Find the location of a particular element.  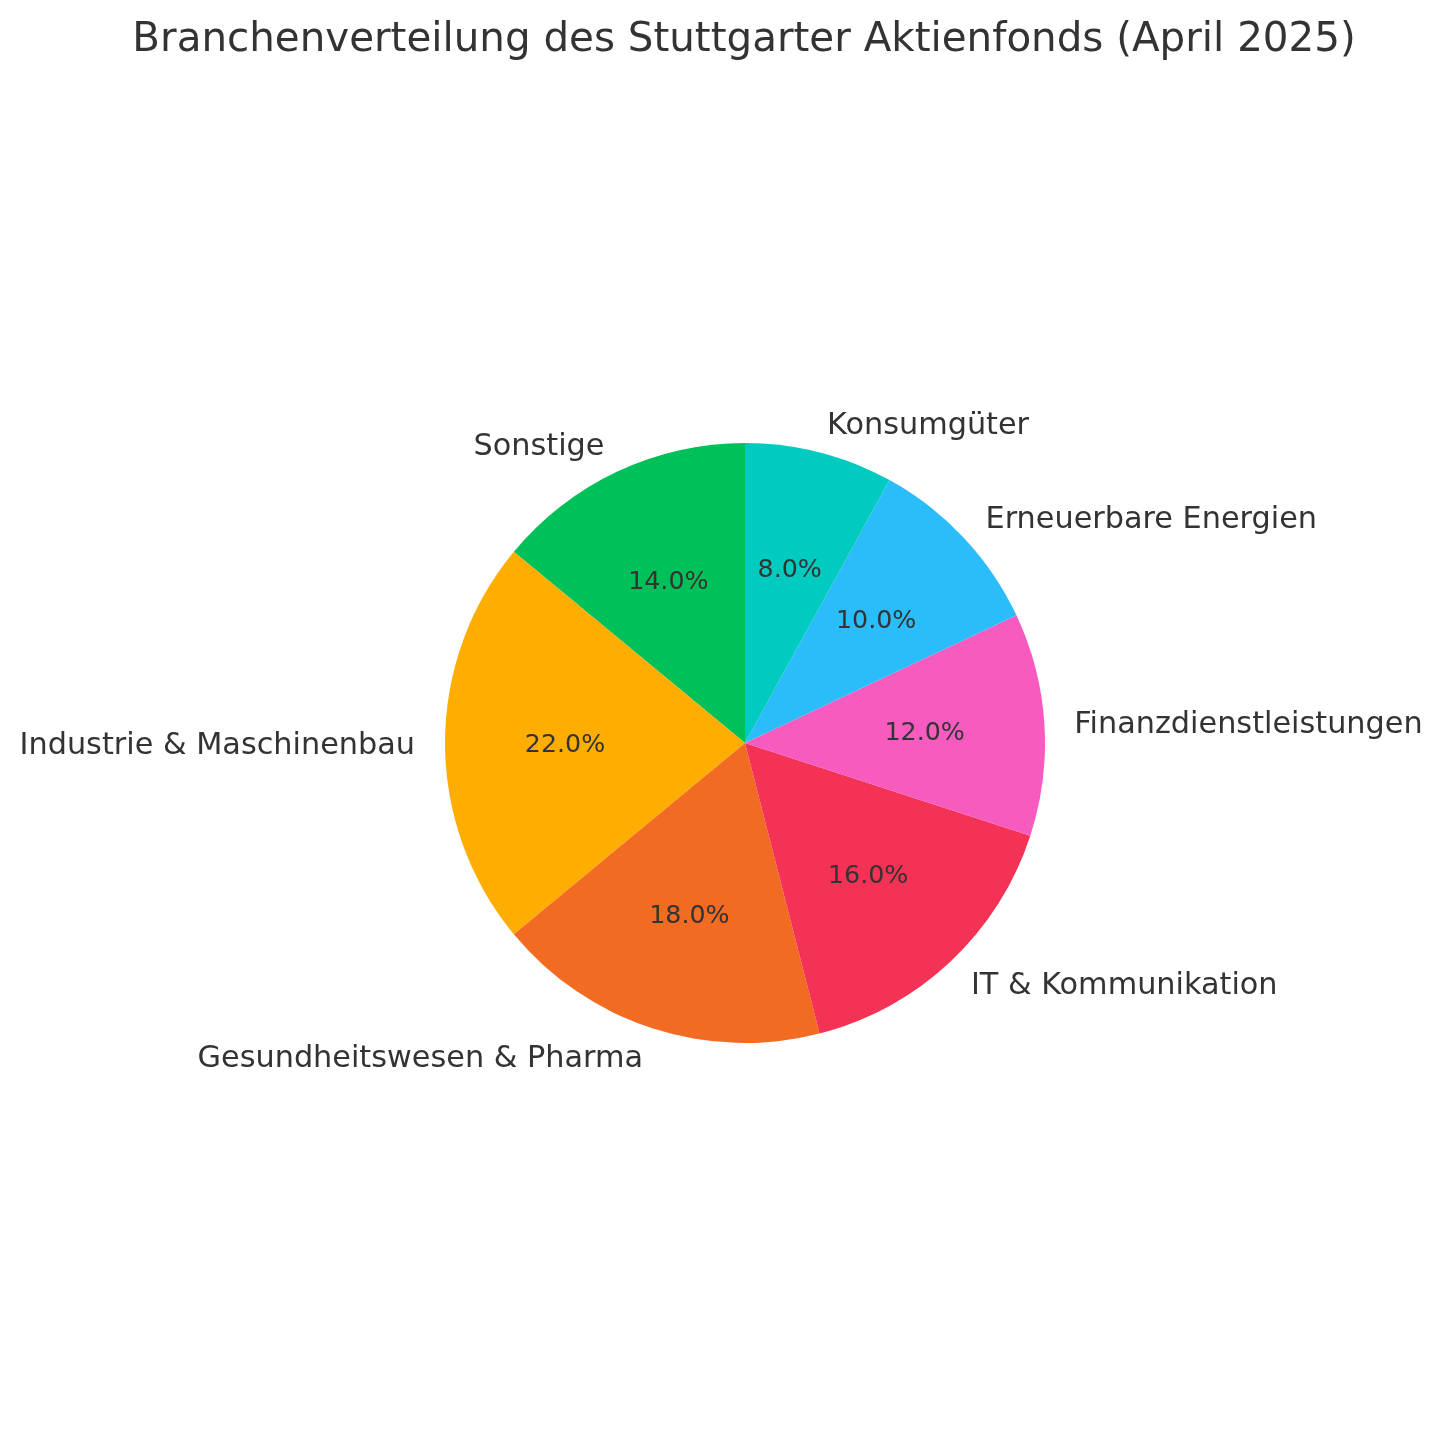

data-label: 16.0% is located at coordinates (868, 874).